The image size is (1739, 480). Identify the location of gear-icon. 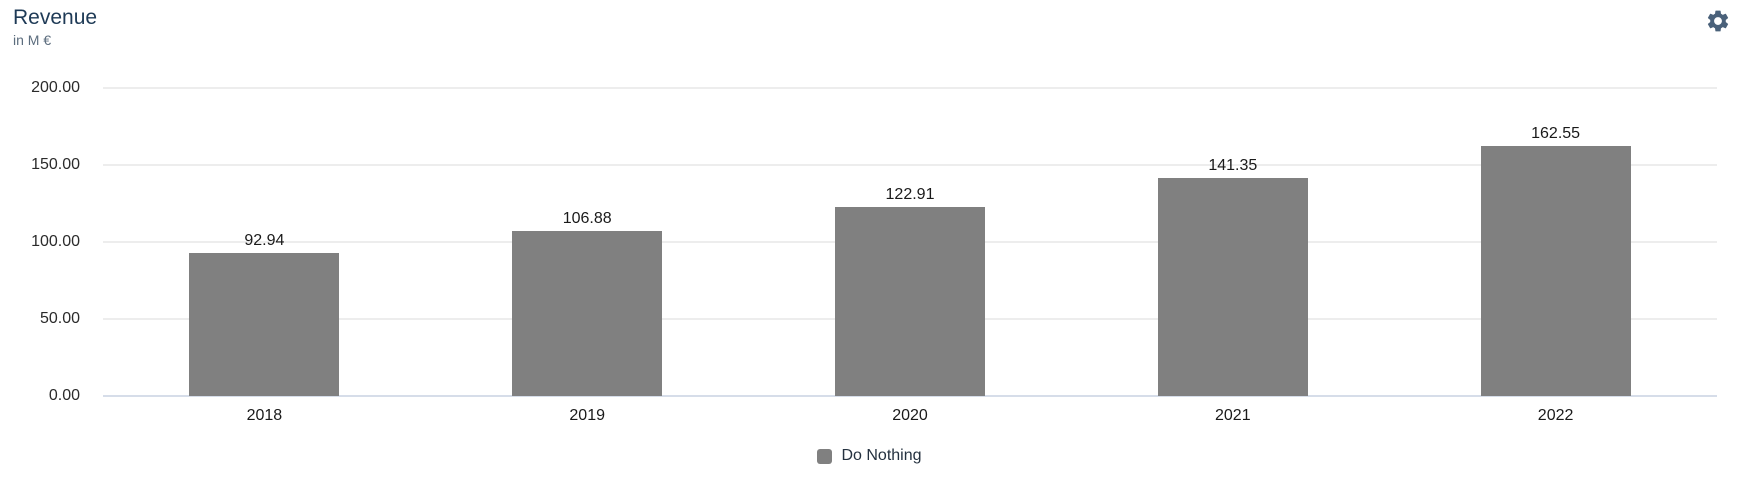
(1718, 21).